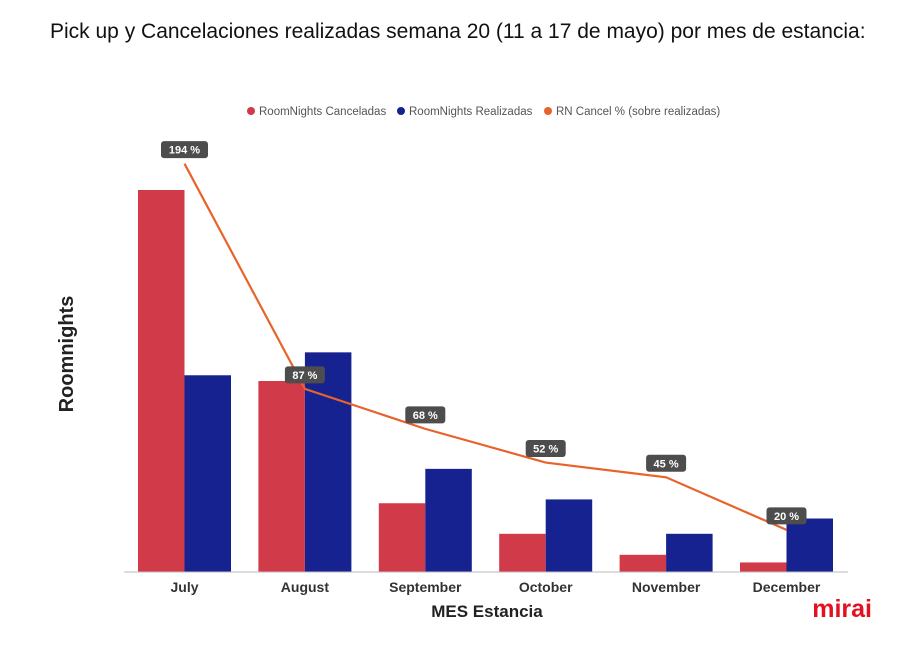 This screenshot has width=912, height=649. Describe the element at coordinates (322, 112) in the screenshot. I see `legend-canceladas-label: RoomNights Canceladas` at that location.